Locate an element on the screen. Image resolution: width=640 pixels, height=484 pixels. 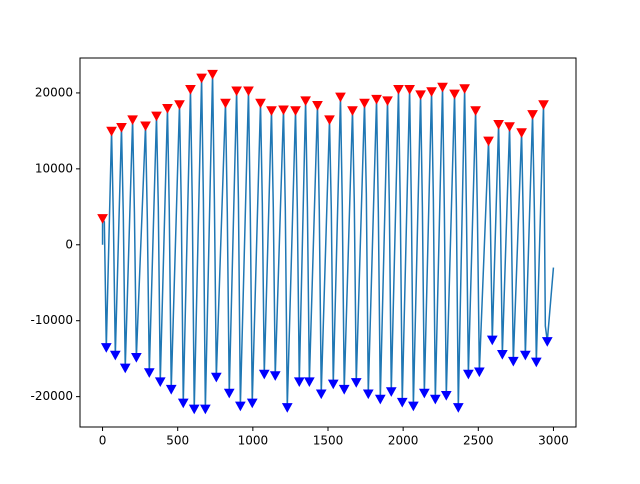
x-tick-label: 3000 is located at coordinates (553, 441).